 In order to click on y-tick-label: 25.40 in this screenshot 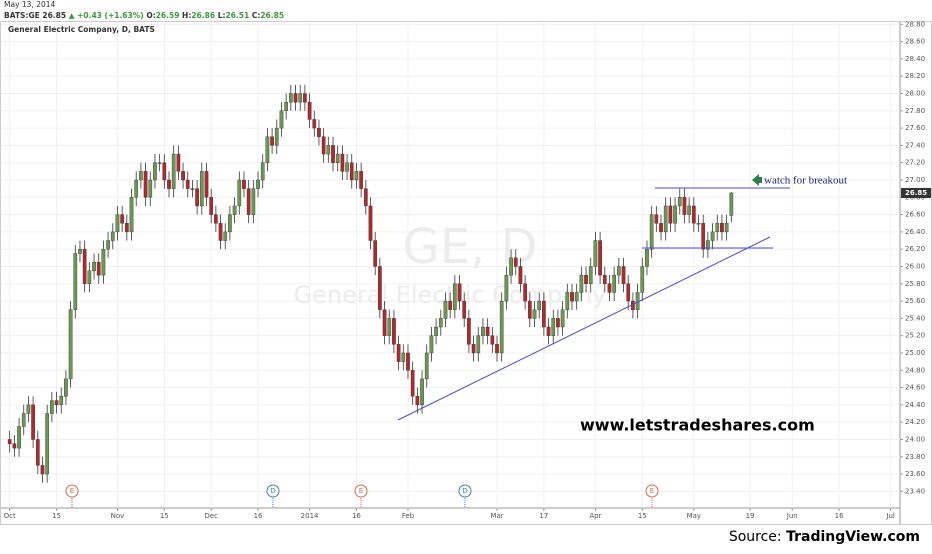, I will do `click(915, 318)`.